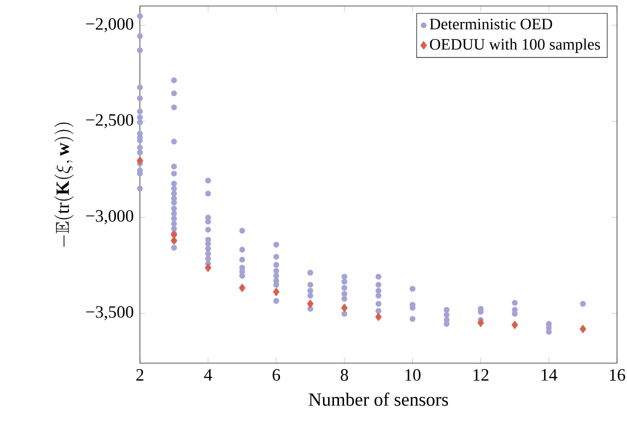 Image resolution: width=627 pixels, height=430 pixels. I want to click on legend-label: OEDUU with 100 samples, so click(515, 46).